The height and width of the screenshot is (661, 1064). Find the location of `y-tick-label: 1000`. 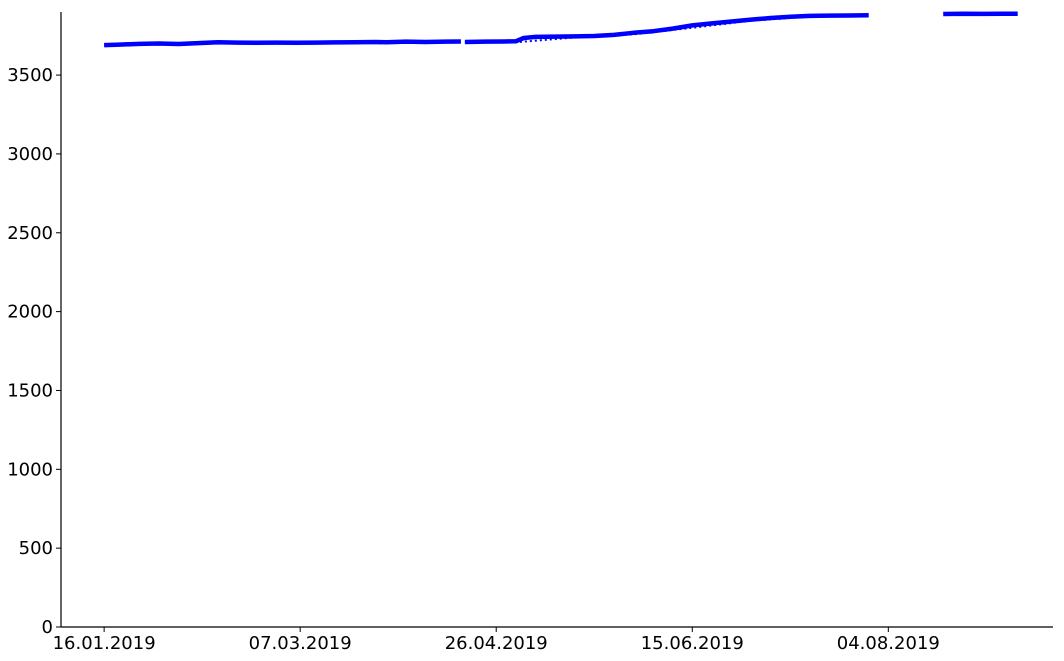

y-tick-label: 1000 is located at coordinates (30, 469).